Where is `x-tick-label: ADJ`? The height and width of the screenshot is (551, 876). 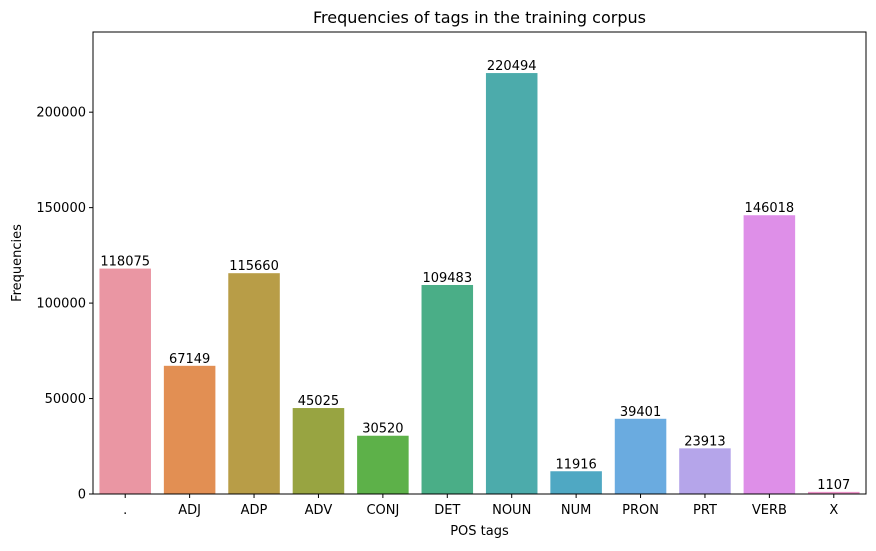 x-tick-label: ADJ is located at coordinates (189, 510).